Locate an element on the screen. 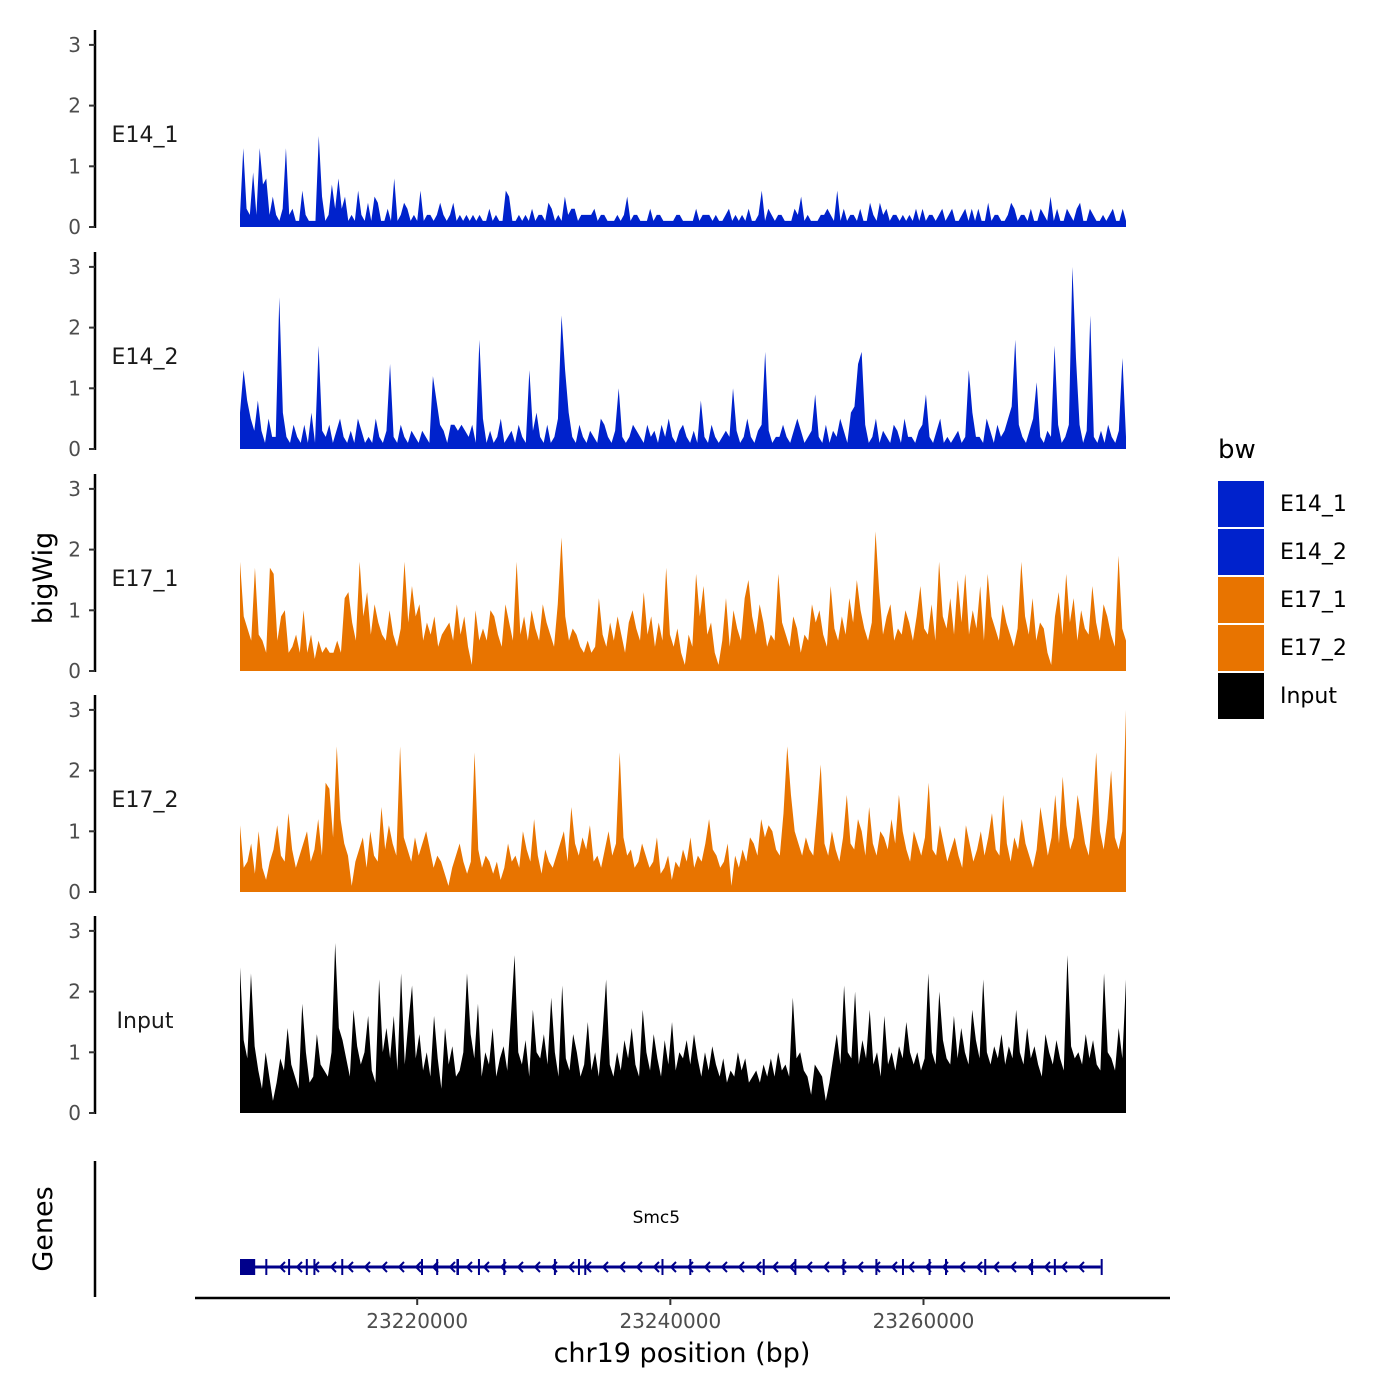 The width and height of the screenshot is (1400, 1400). x-axis-title: chr19 position (bp) is located at coordinates (682, 1353).